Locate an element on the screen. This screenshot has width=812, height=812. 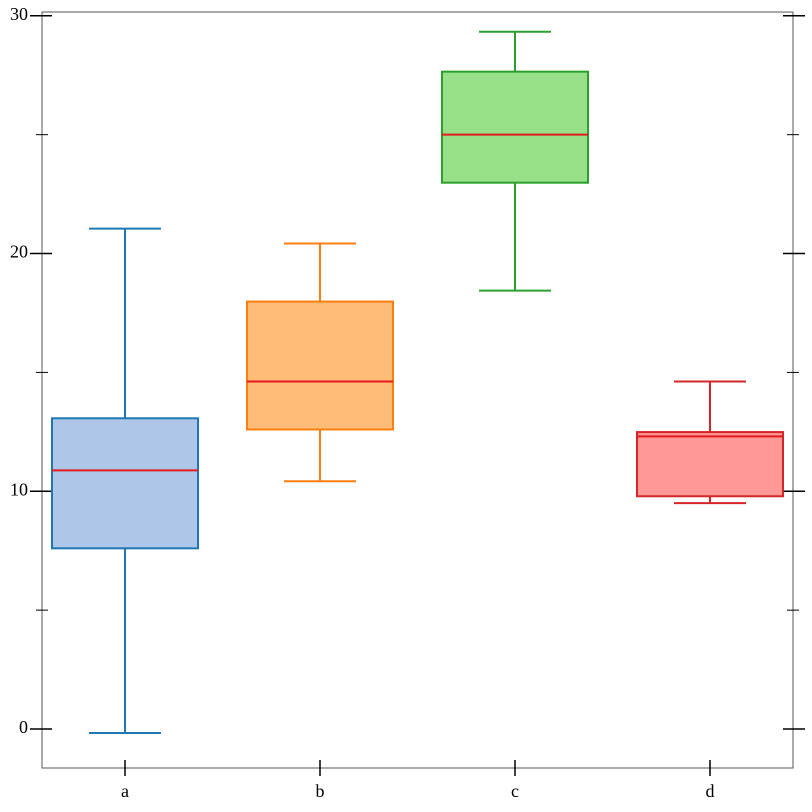
y-tick-label: 20 is located at coordinates (19, 252).